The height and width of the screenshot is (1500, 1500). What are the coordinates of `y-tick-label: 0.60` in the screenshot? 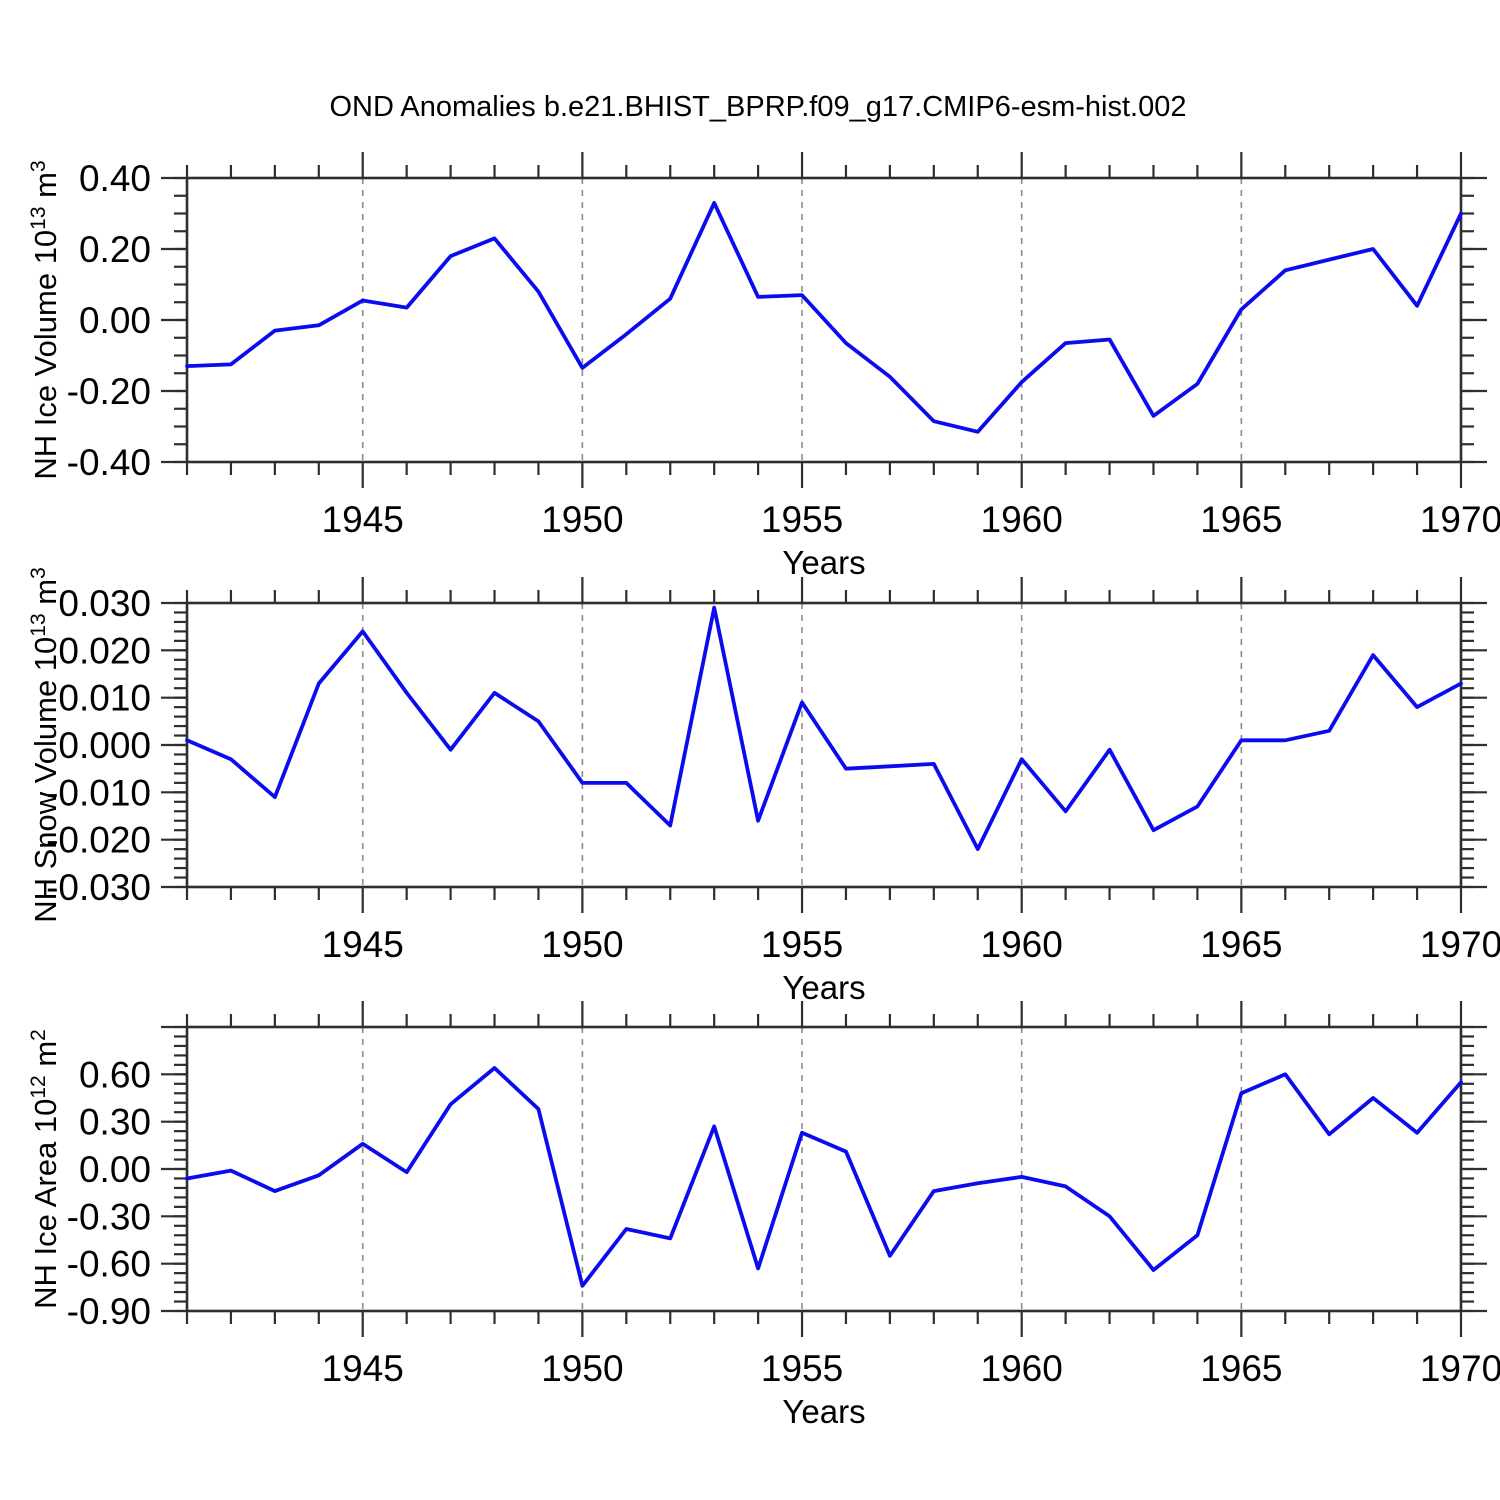 It's located at (115, 1074).